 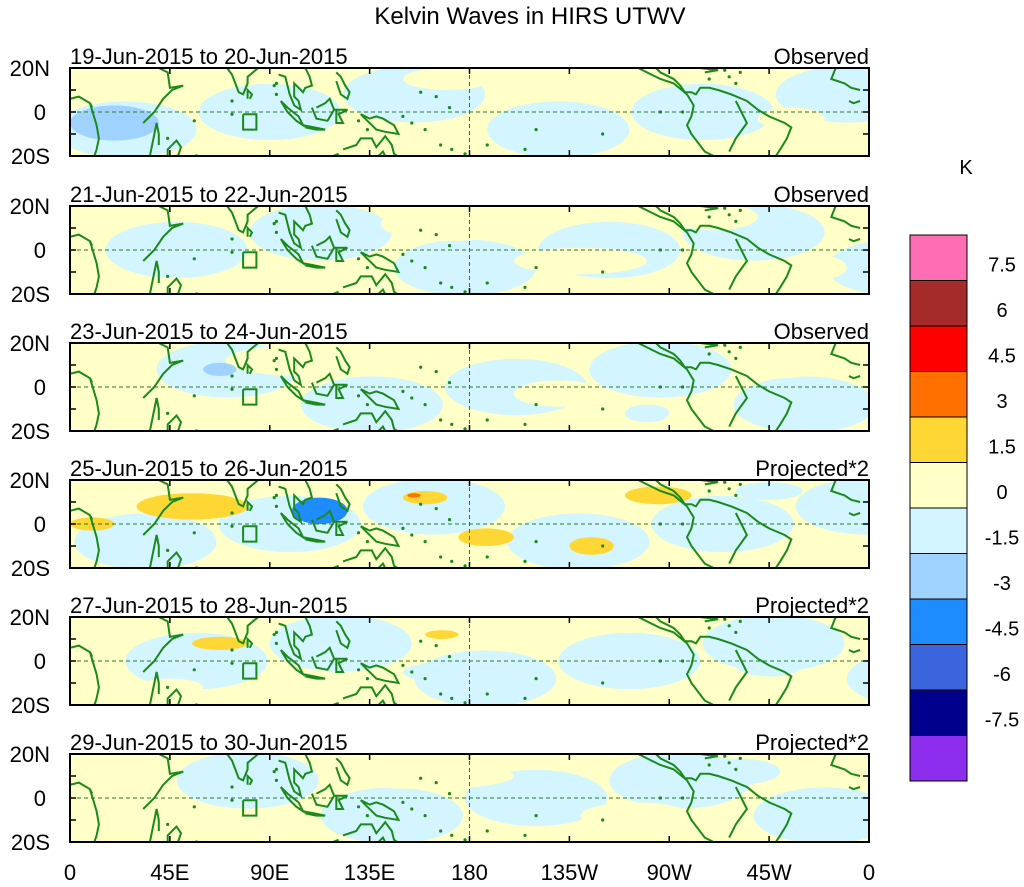 I want to click on colorbar-label: -1.5, so click(x=1002, y=539).